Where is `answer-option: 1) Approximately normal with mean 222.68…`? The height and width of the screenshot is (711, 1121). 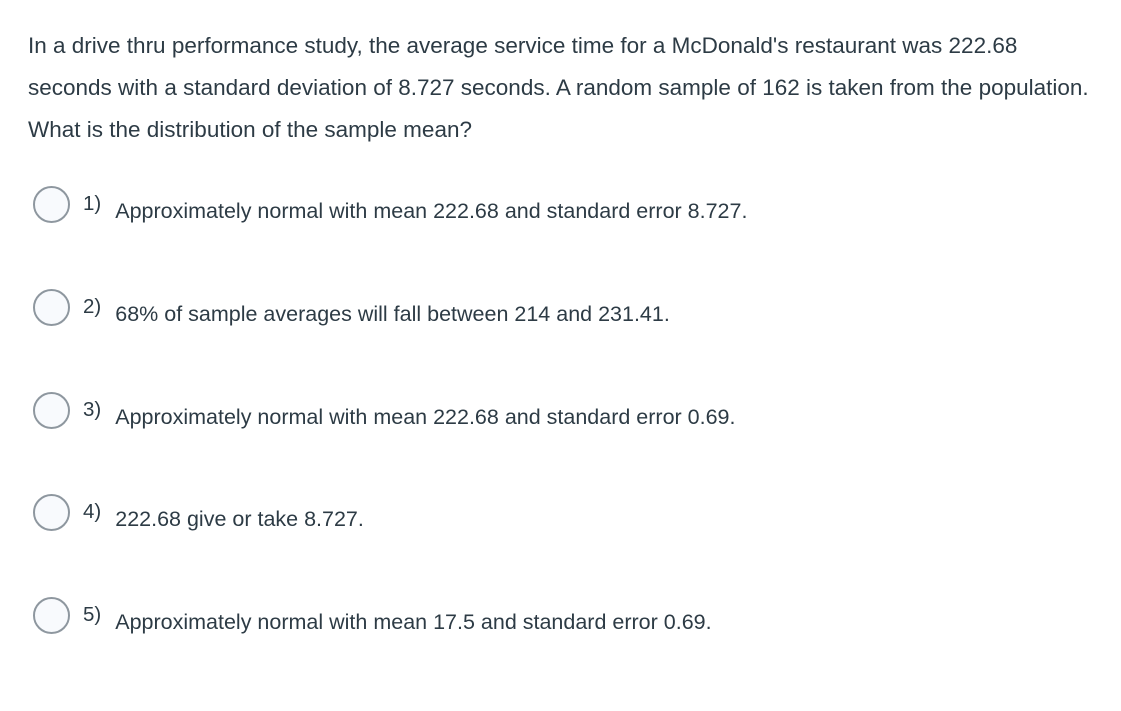
answer-option: 1) Approximately normal with mean 222.68… is located at coordinates (577, 205).